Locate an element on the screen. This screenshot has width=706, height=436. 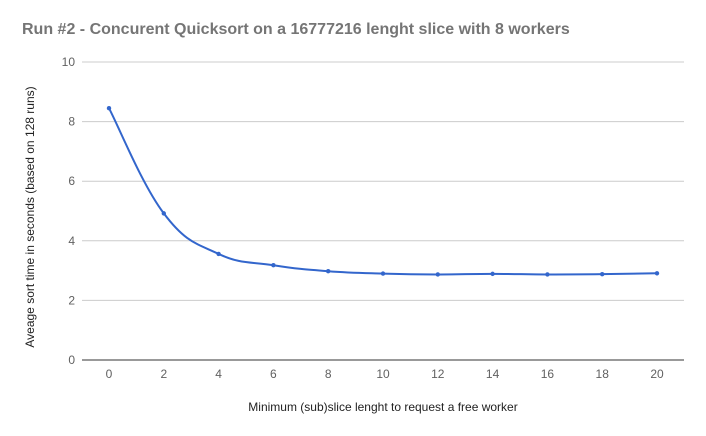
x-tick-label: 10 is located at coordinates (383, 374).